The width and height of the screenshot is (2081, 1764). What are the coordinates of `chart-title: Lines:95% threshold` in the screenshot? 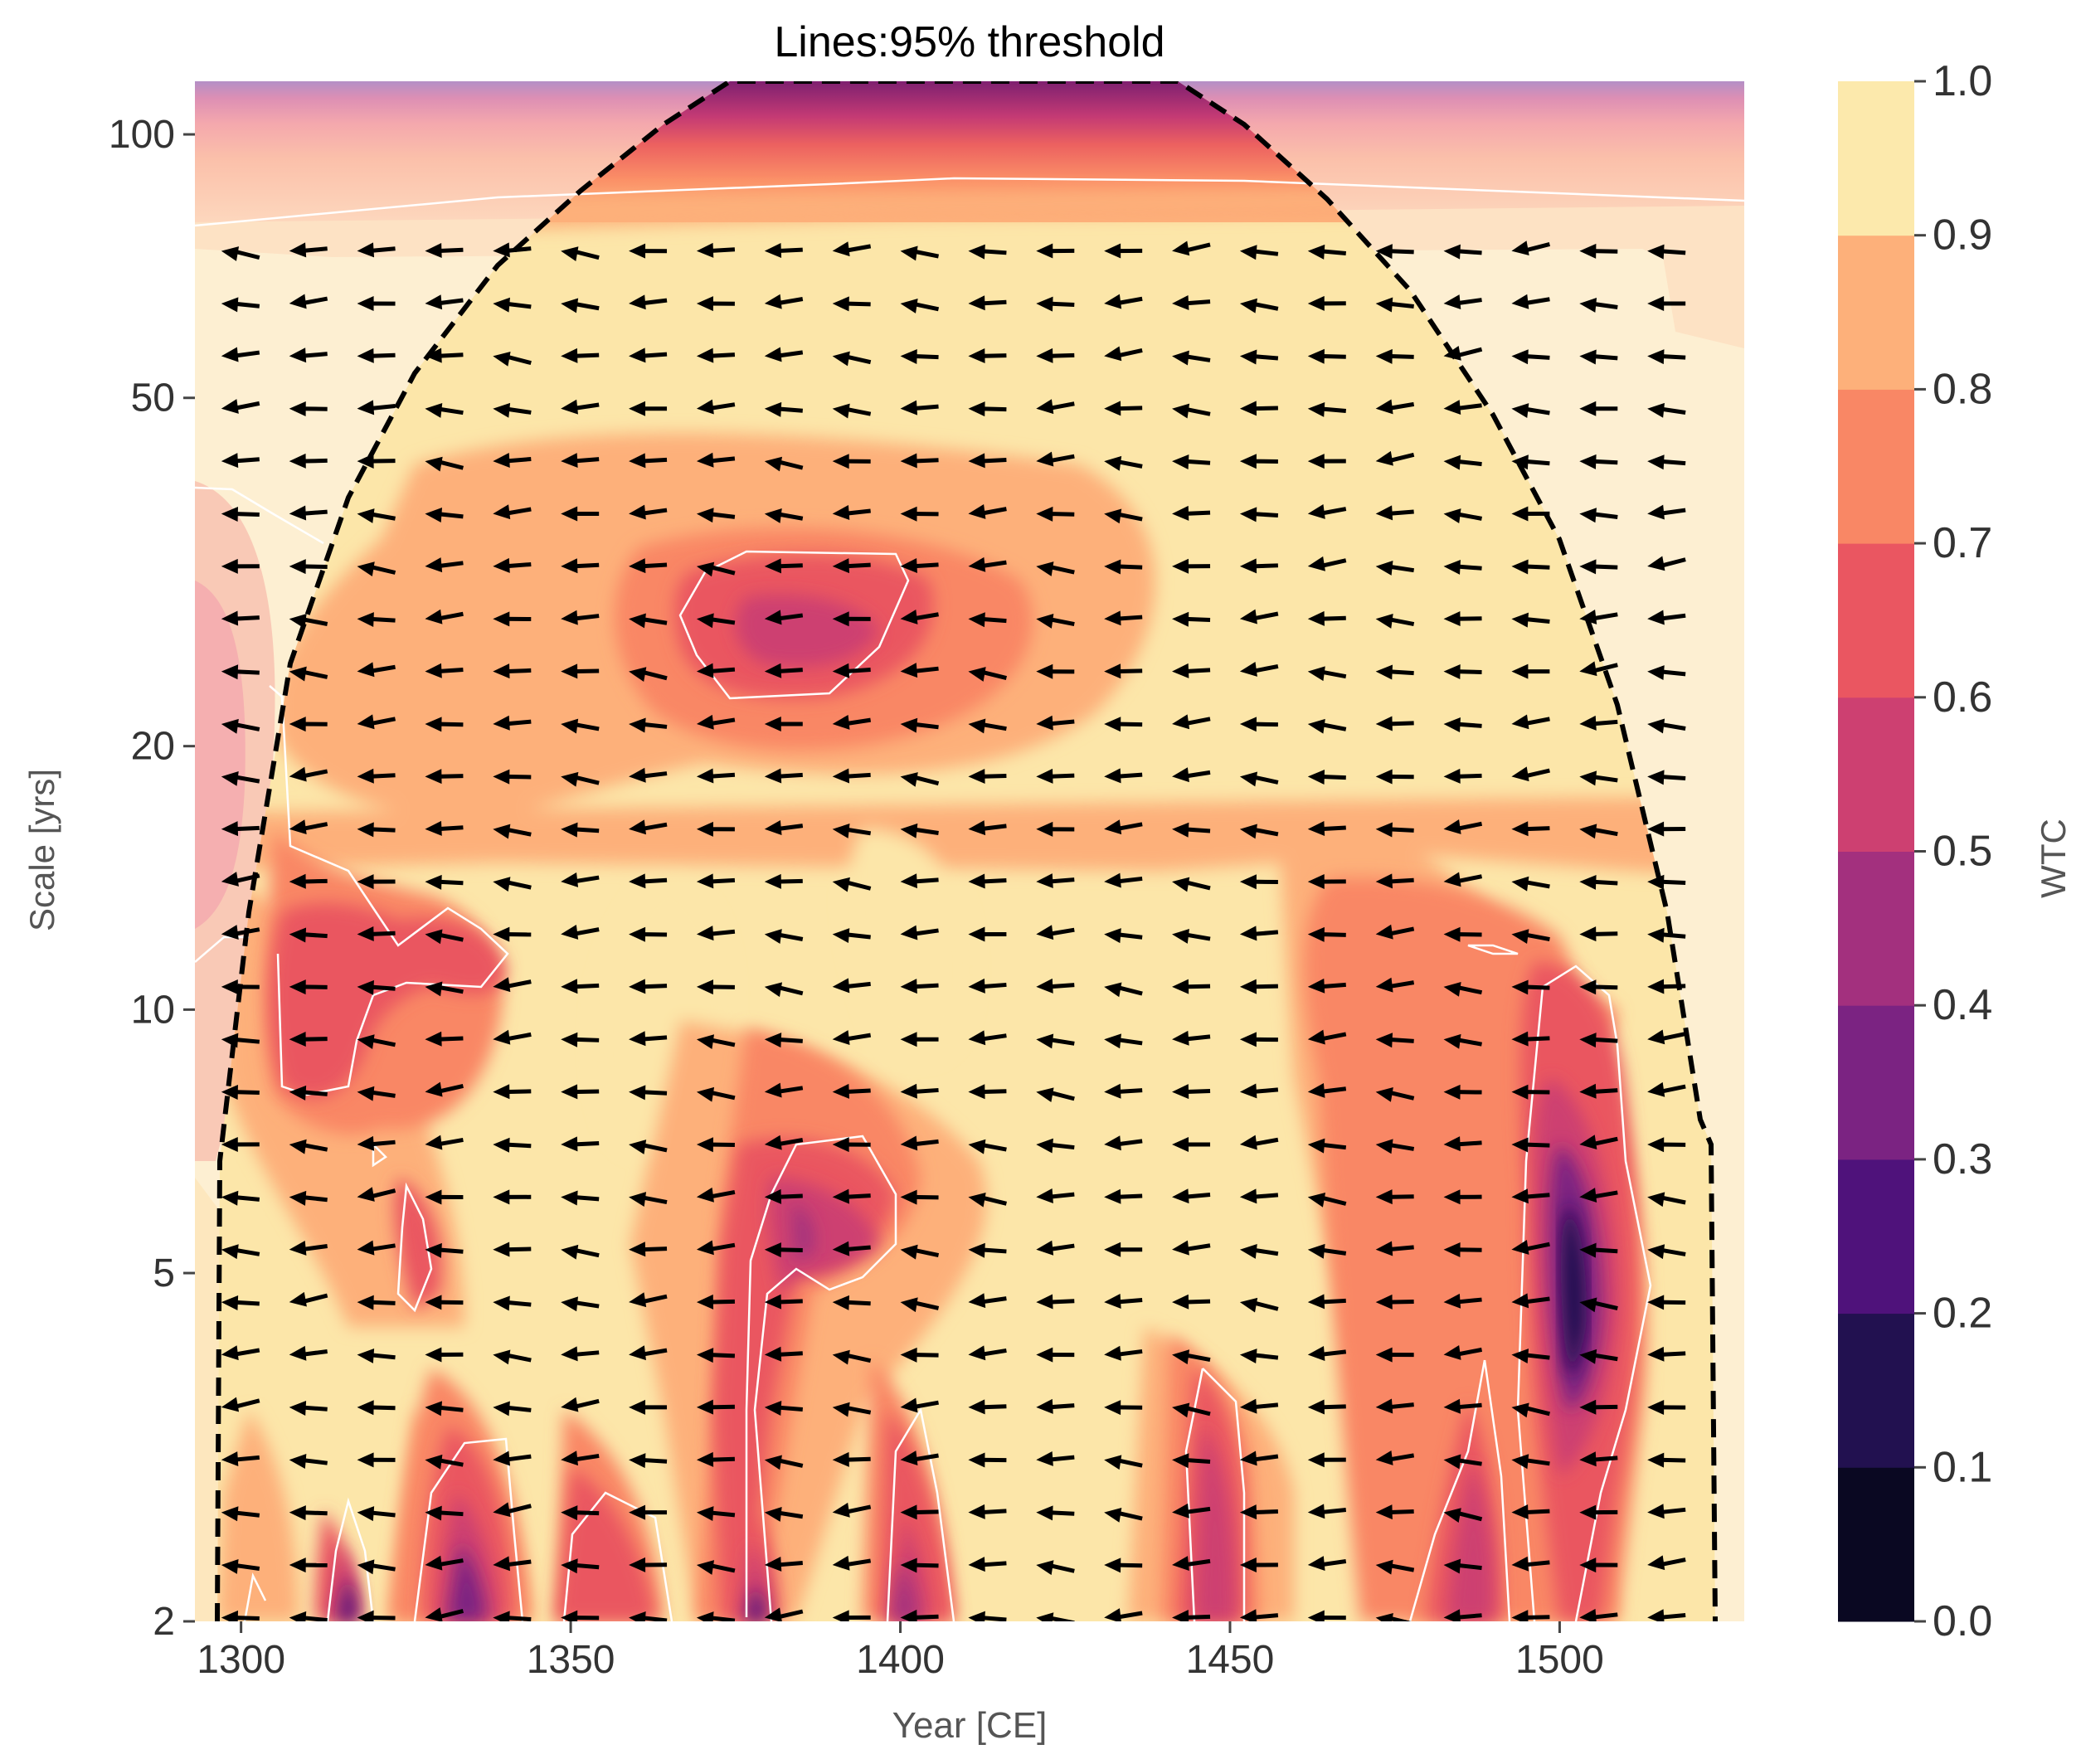 It's located at (969, 42).